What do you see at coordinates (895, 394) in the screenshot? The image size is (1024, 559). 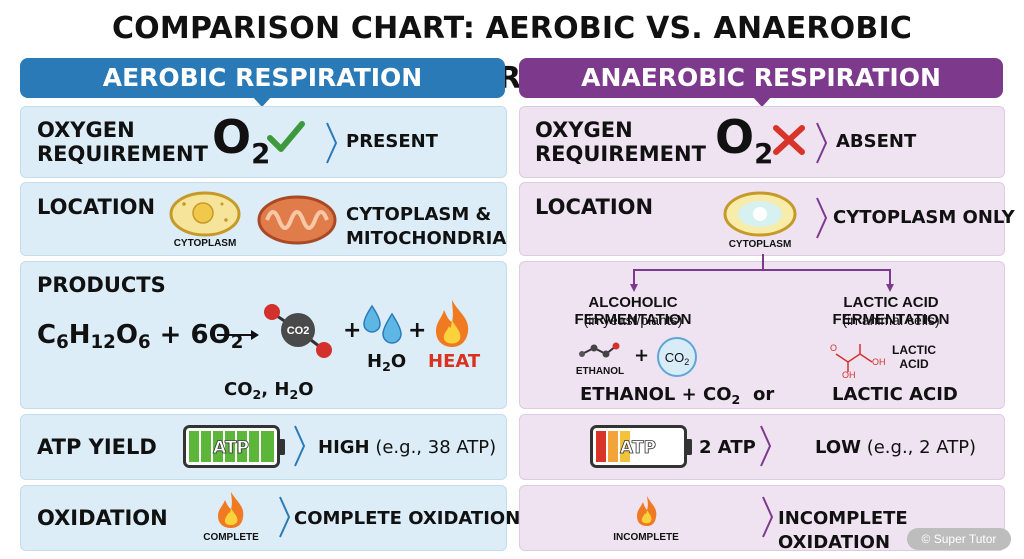 I see `lactic-result: LACTIC ACID` at bounding box center [895, 394].